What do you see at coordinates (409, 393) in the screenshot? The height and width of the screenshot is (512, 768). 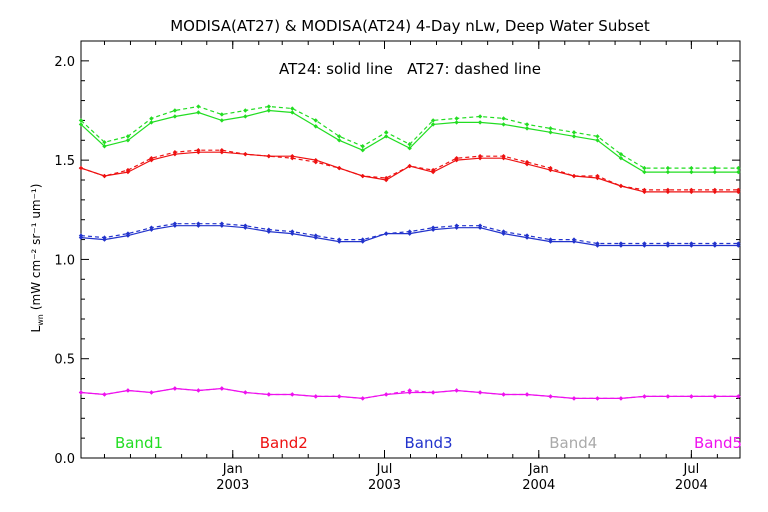 I see `series-band5` at bounding box center [409, 393].